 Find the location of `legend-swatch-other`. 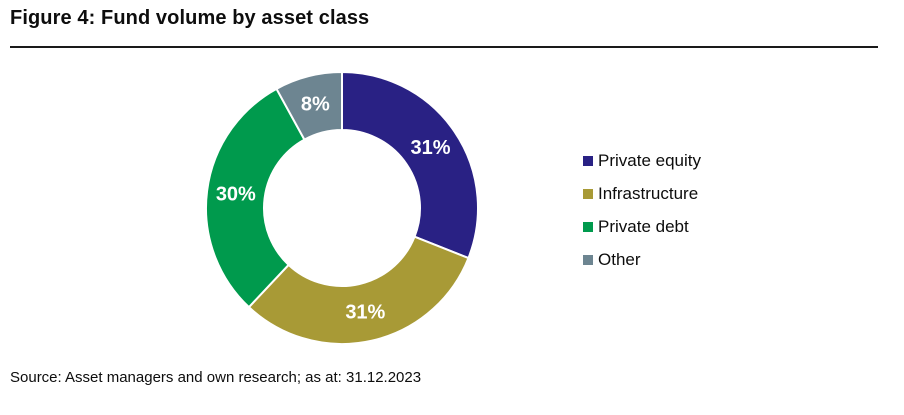

legend-swatch-other is located at coordinates (588, 260).